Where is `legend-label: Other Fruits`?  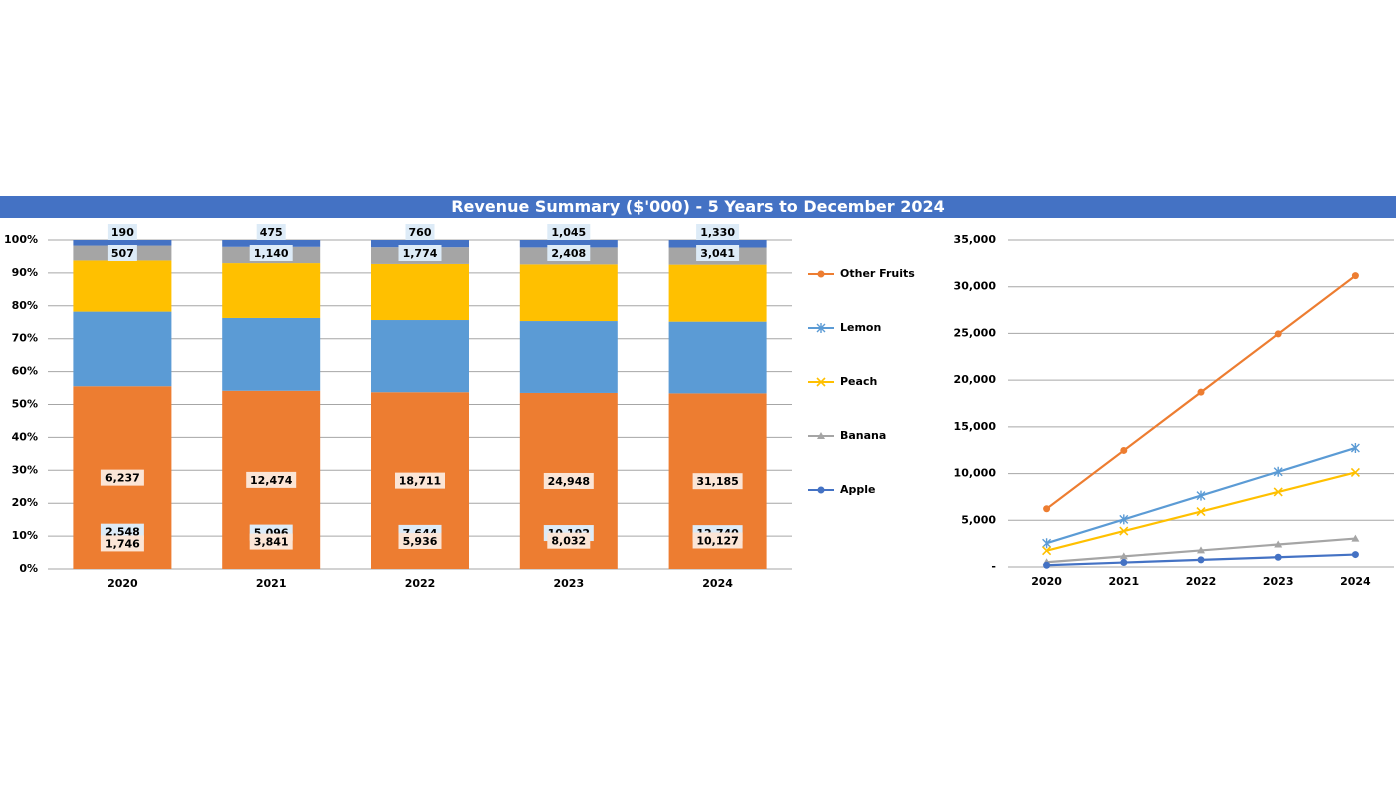 legend-label: Other Fruits is located at coordinates (877, 273).